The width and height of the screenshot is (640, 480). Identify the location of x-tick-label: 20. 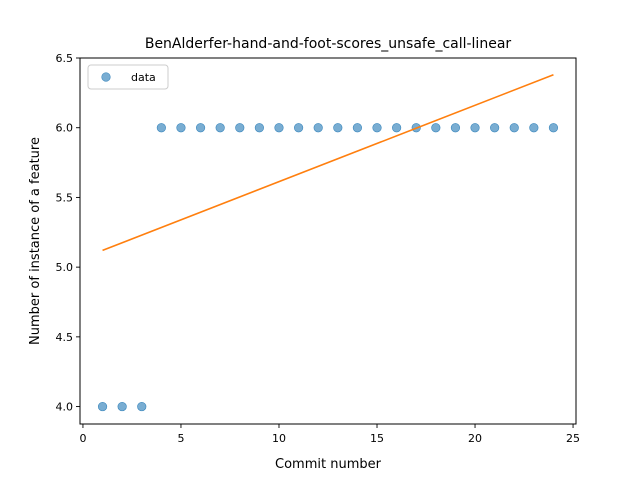
(475, 438).